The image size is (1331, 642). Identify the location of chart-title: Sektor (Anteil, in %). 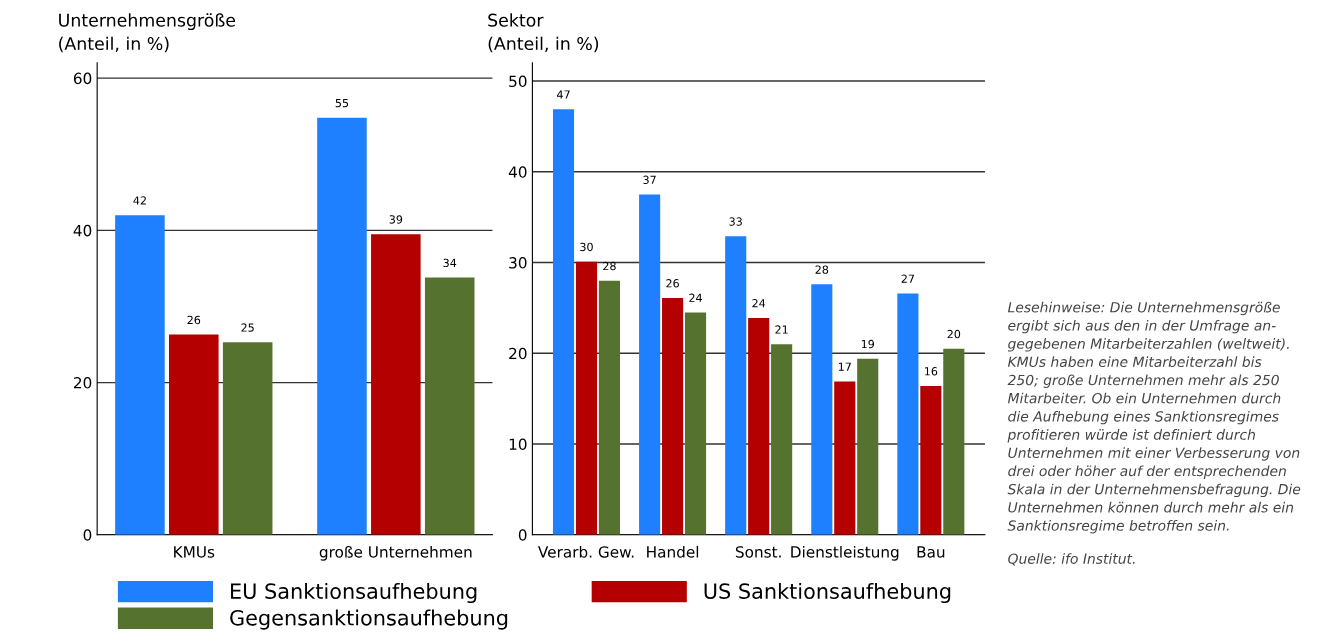
(543, 33).